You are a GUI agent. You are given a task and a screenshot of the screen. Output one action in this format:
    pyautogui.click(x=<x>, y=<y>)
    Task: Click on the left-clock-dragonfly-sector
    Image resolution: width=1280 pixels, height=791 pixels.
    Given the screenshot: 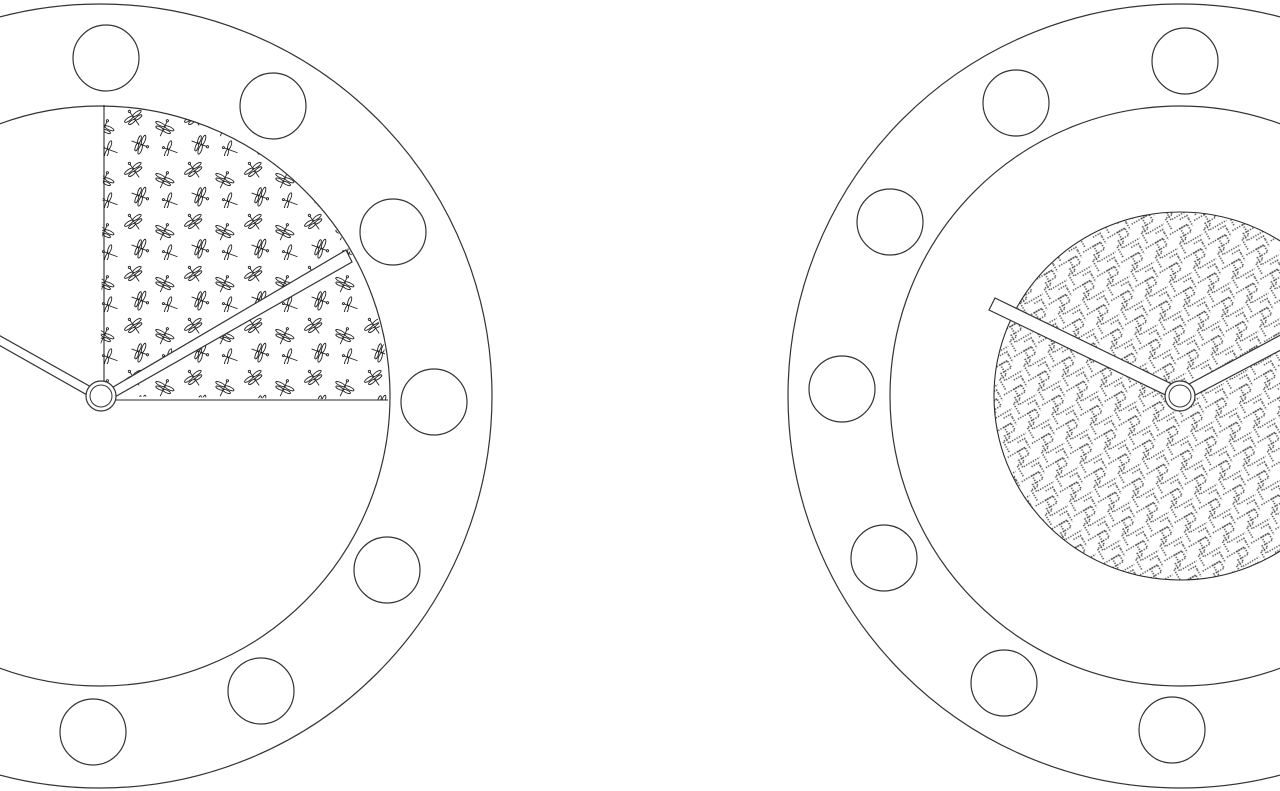 What is the action you would take?
    pyautogui.click(x=244, y=253)
    